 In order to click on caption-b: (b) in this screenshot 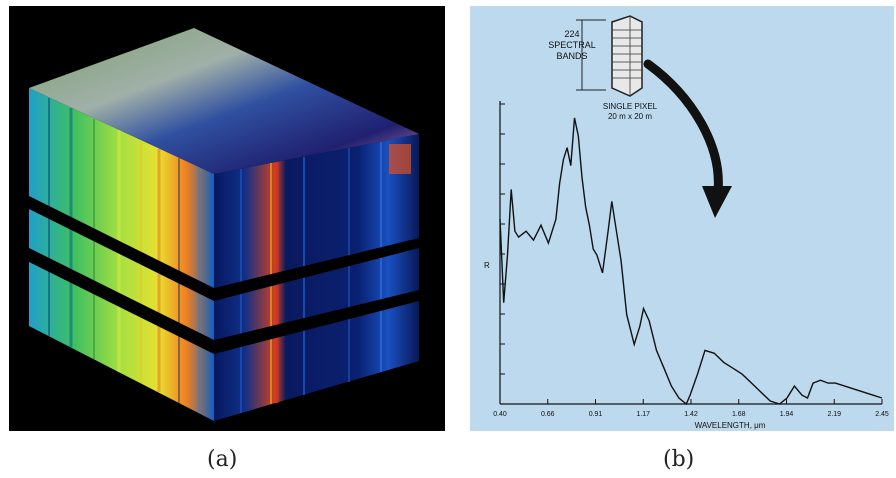, I will do `click(679, 459)`.